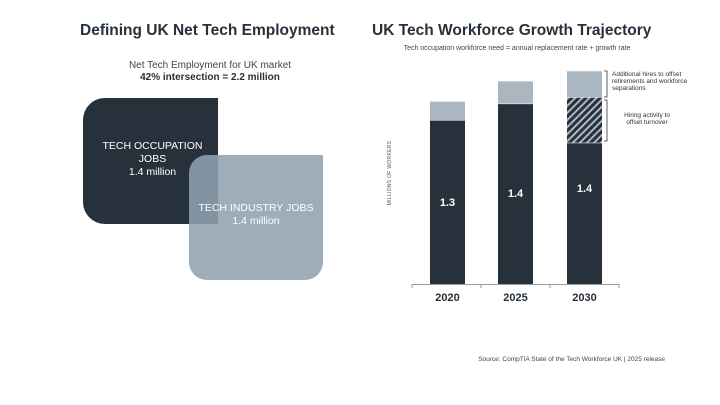  I want to click on annotation-brackets, so click(606, 106).